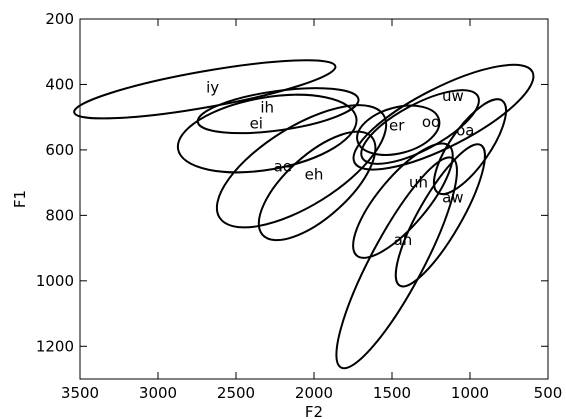 The height and width of the screenshot is (419, 566). What do you see at coordinates (317, 186) in the screenshot?
I see `ellipse-eh` at bounding box center [317, 186].